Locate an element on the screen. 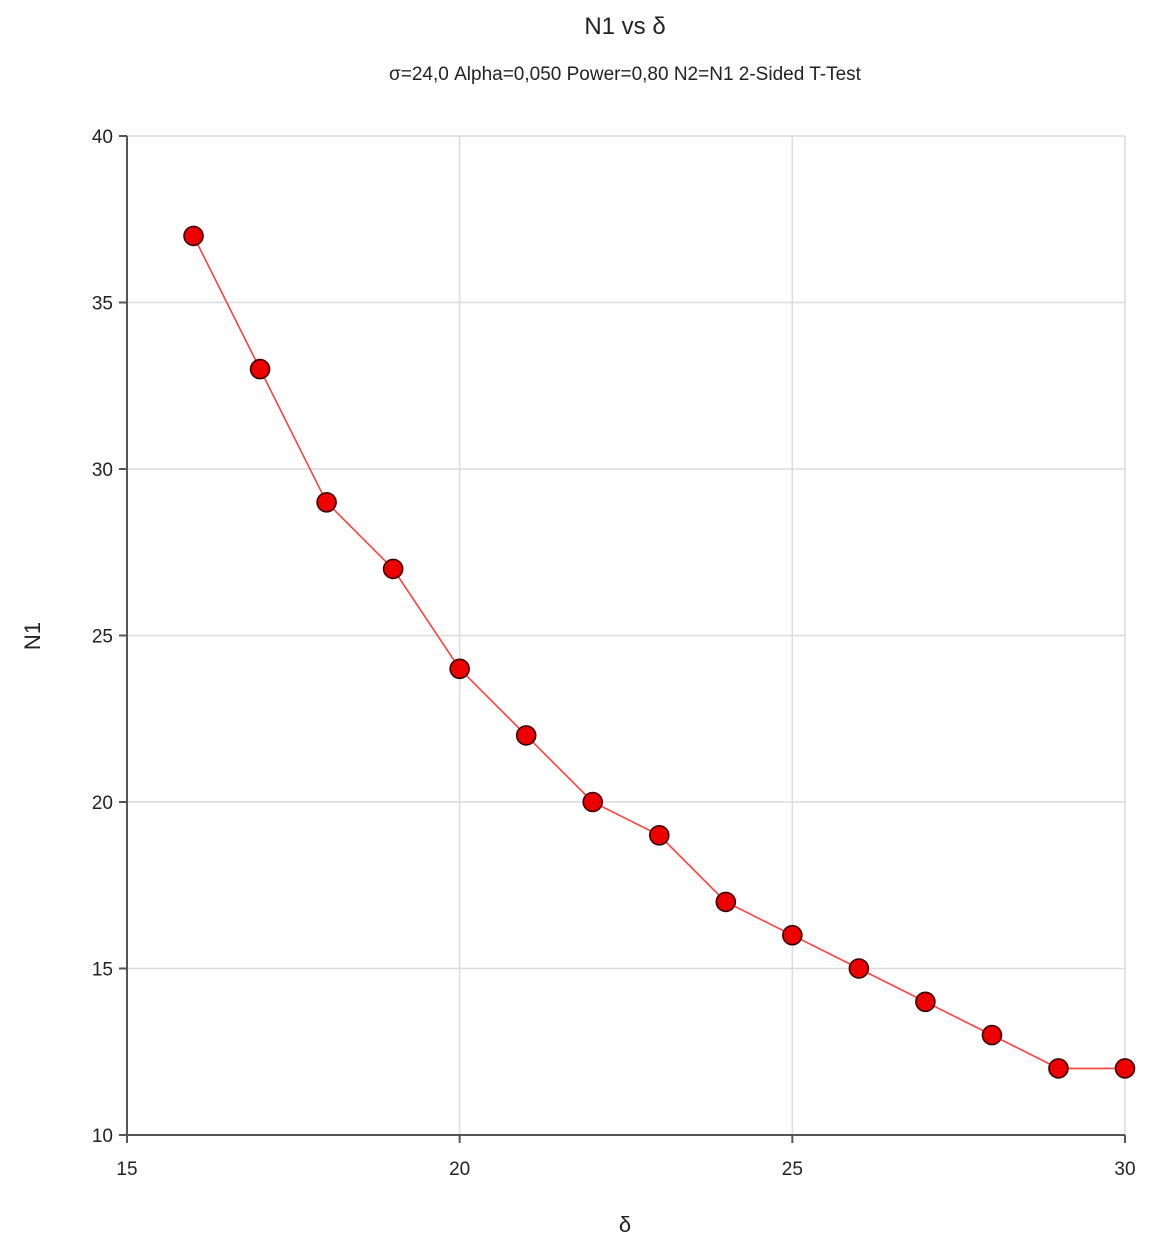 This screenshot has width=1152, height=1240. y-tick-label: 10 is located at coordinates (102, 1136).